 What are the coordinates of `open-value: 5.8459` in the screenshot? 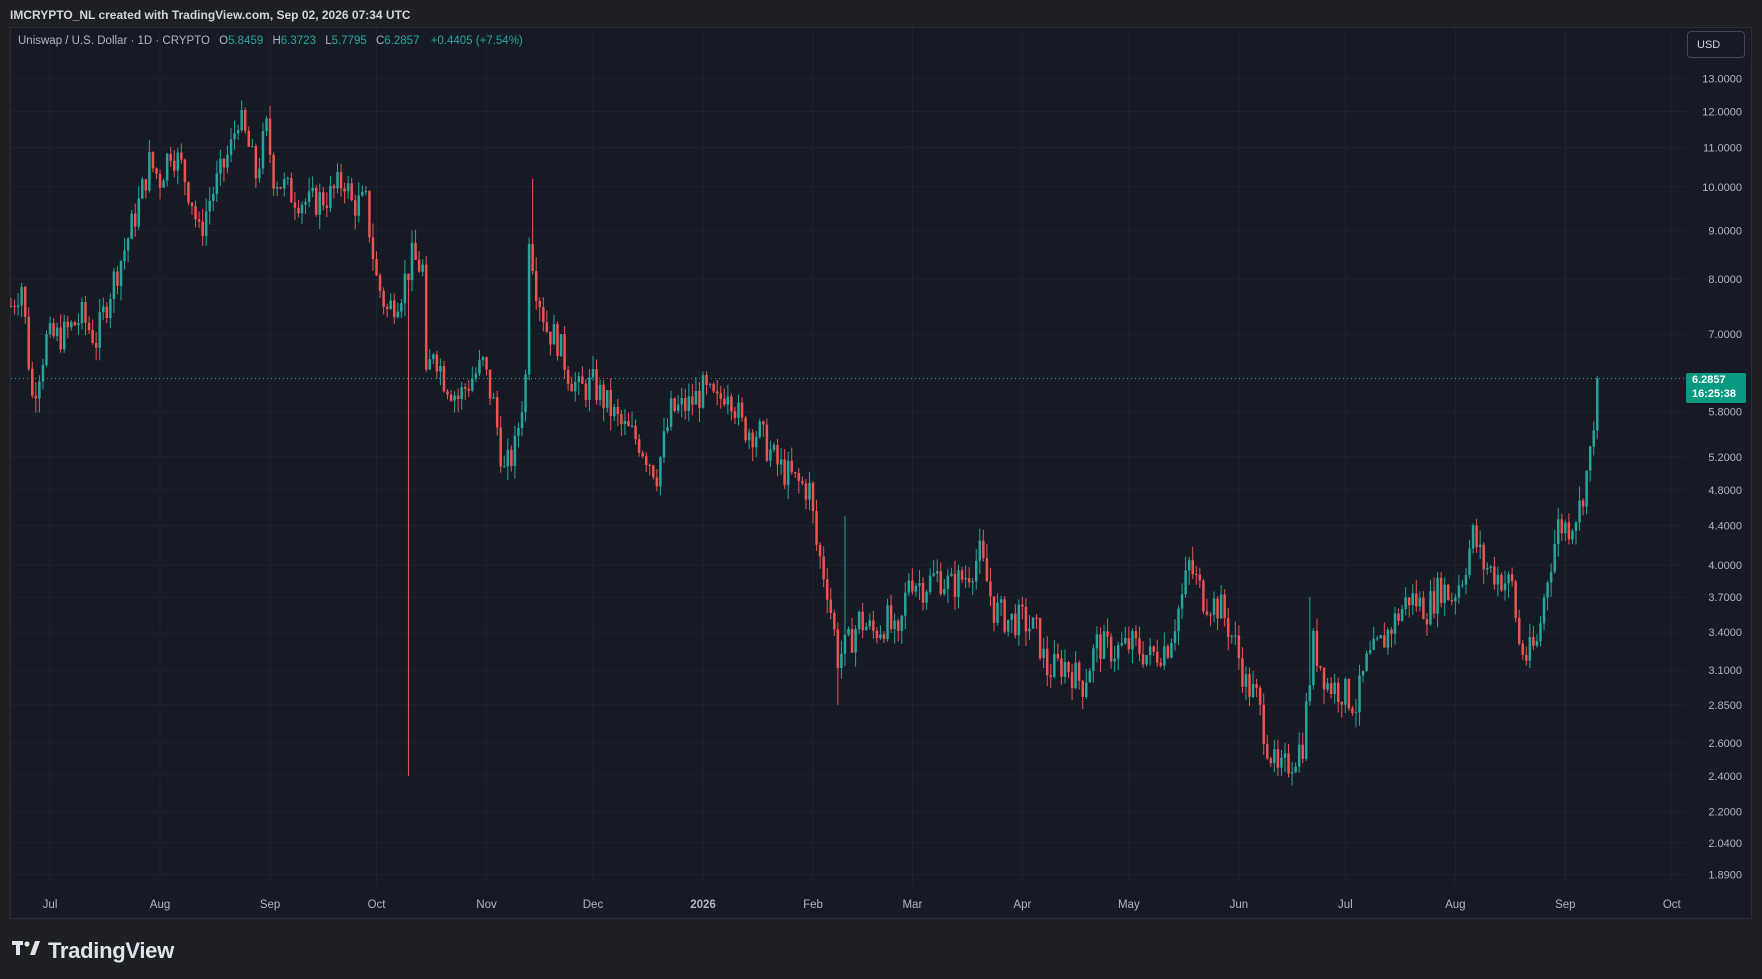 It's located at (246, 41).